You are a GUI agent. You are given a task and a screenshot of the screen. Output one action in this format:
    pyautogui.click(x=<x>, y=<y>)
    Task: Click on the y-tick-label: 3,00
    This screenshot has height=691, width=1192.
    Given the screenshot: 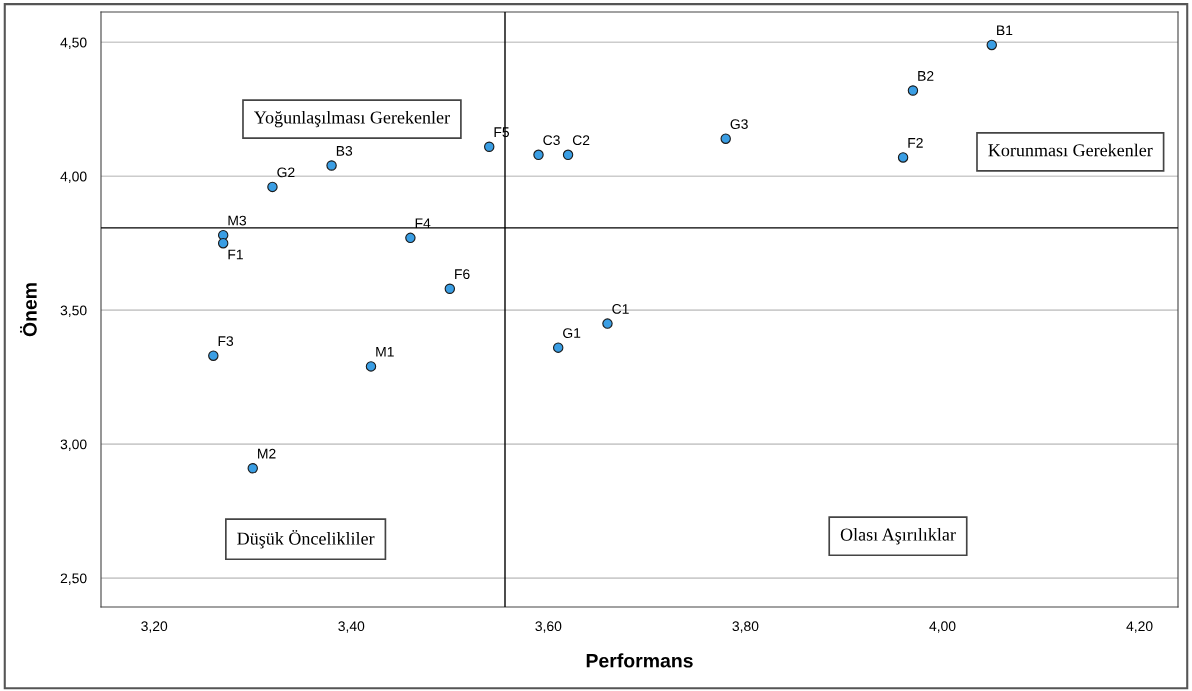 What is the action you would take?
    pyautogui.click(x=73, y=445)
    